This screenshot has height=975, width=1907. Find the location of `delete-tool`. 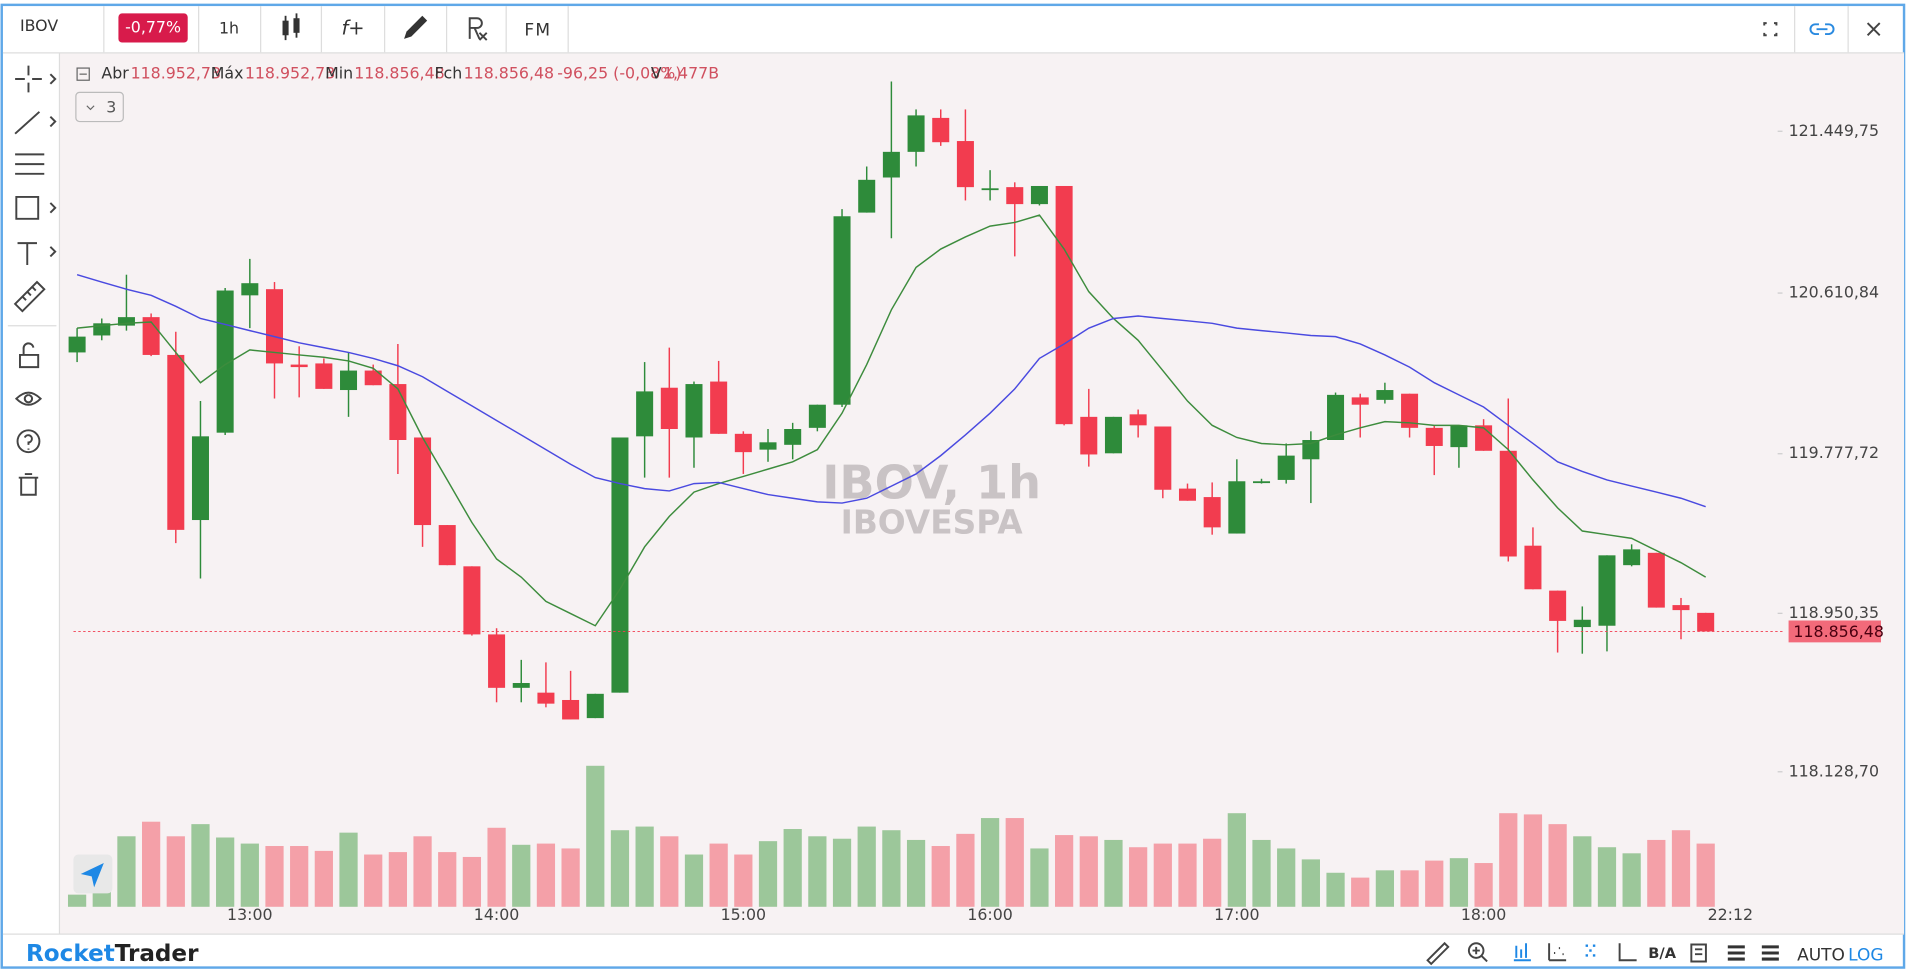

delete-tool is located at coordinates (28, 484).